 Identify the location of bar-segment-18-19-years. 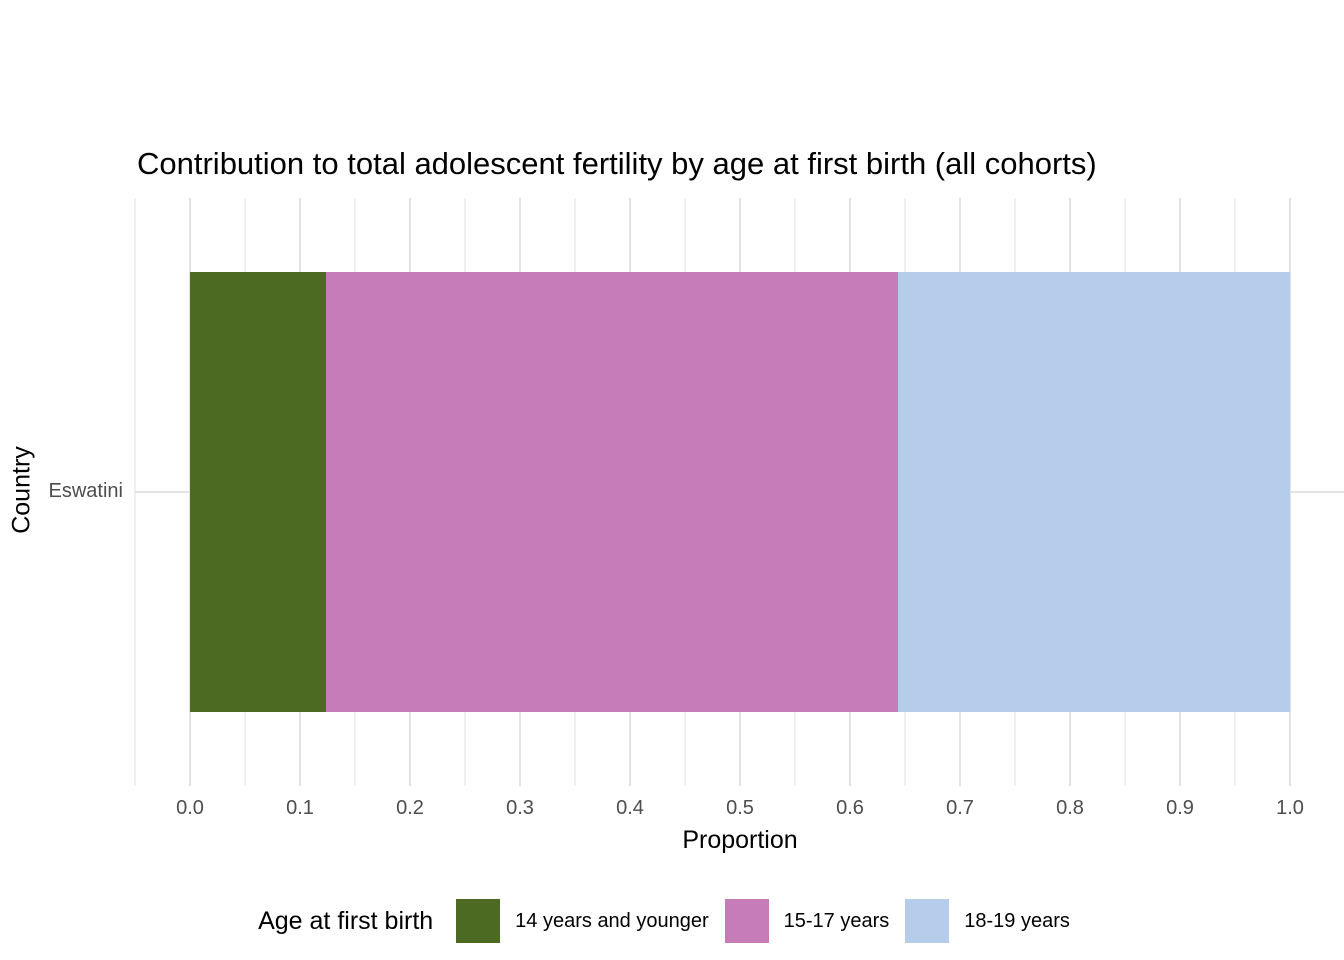
(1094, 492).